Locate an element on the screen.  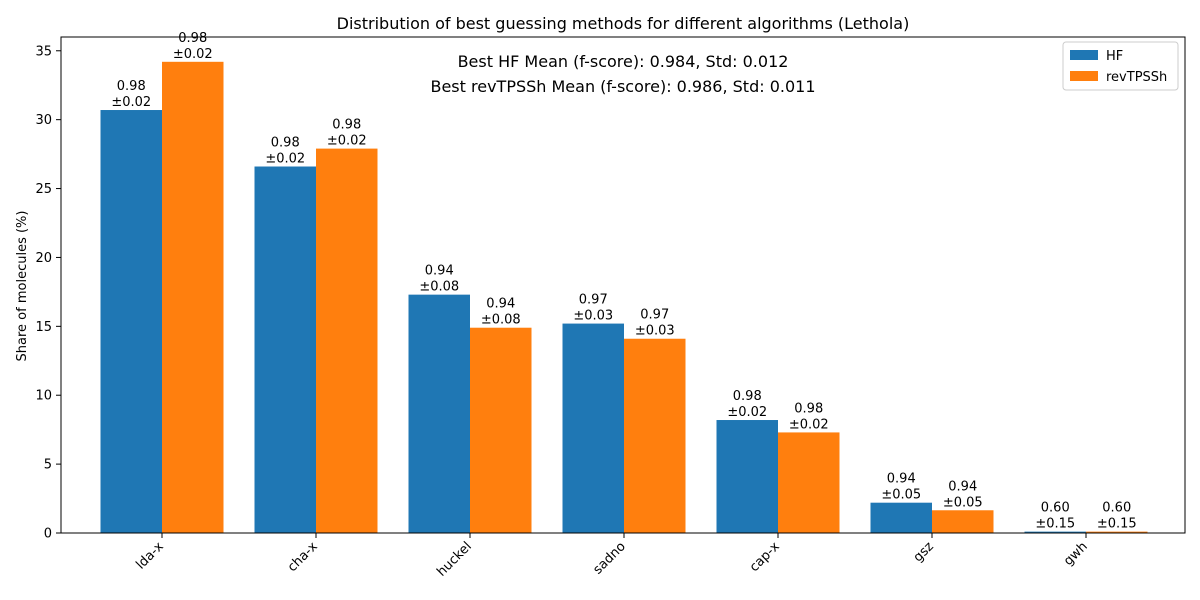
y-tick-label: 25 is located at coordinates (43, 189).